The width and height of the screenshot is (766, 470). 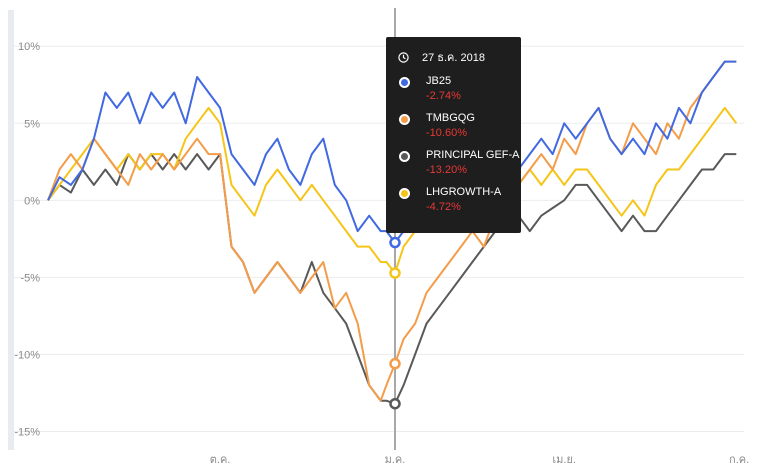 What do you see at coordinates (220, 460) in the screenshot?
I see `x-tick-label: ต.ค.` at bounding box center [220, 460].